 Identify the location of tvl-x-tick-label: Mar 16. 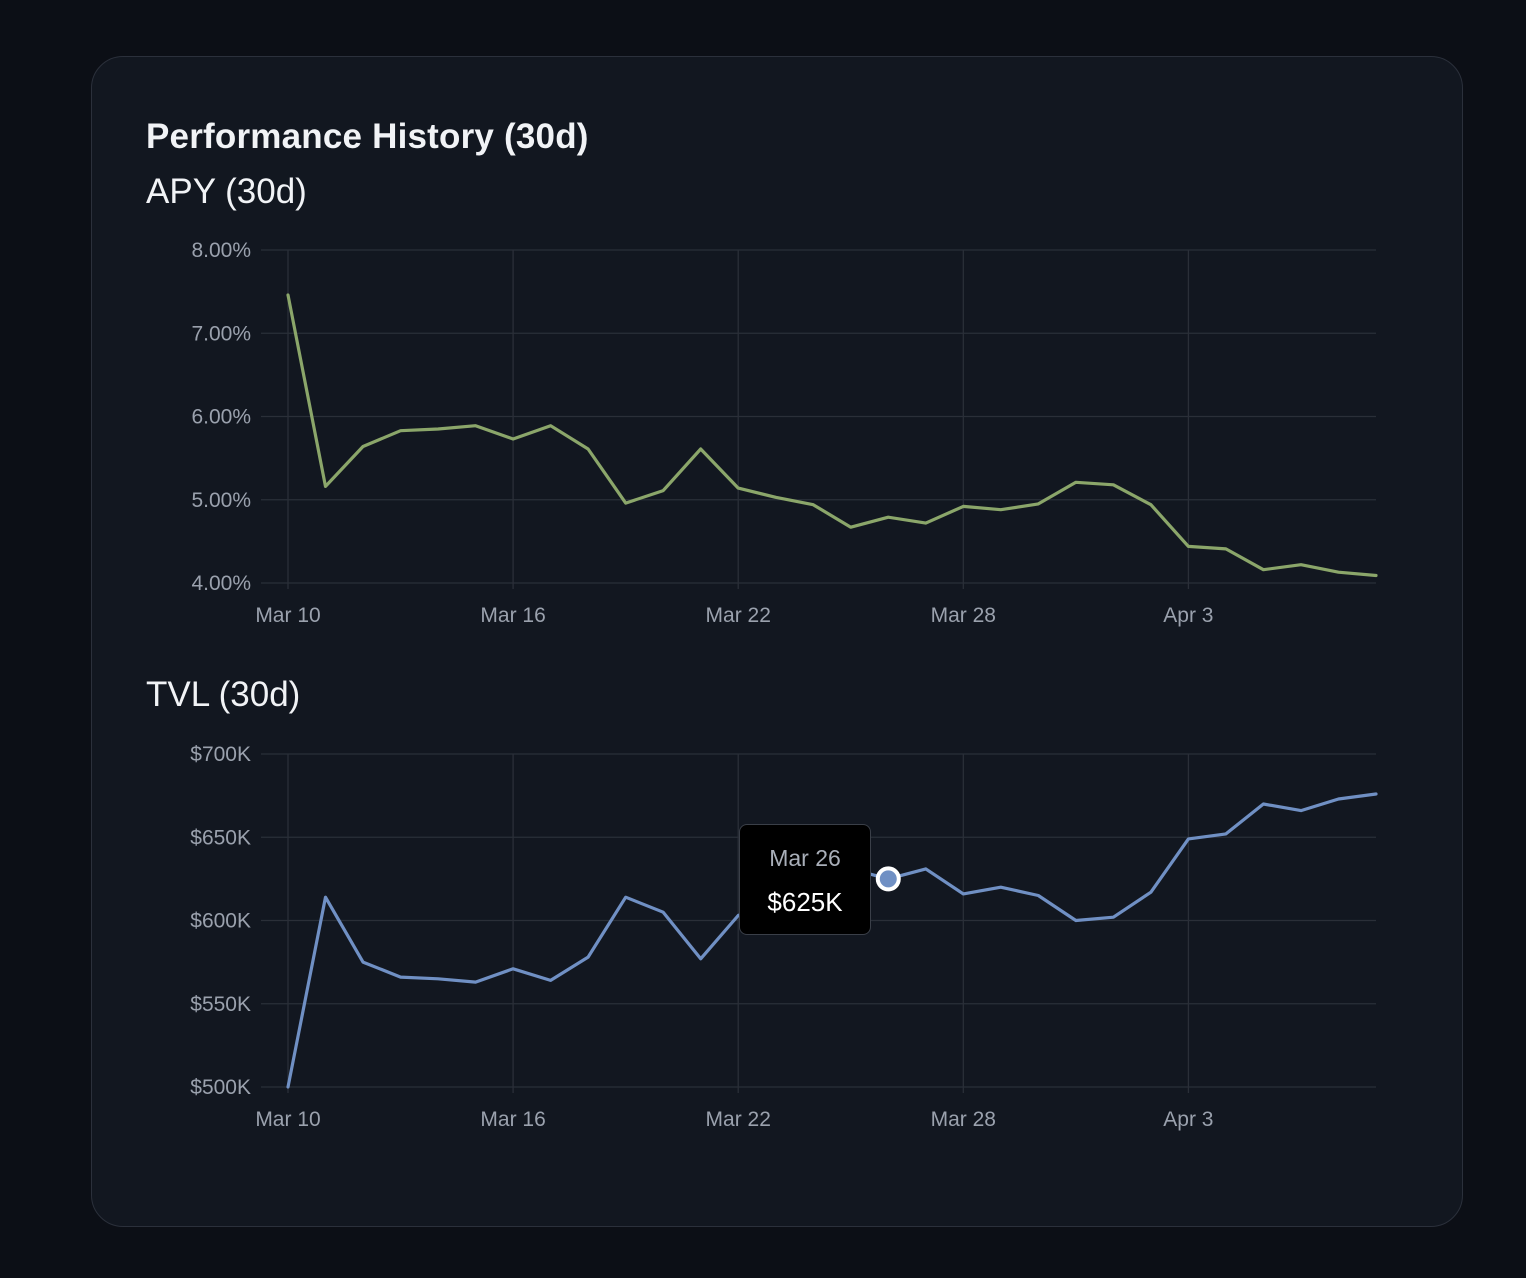
(512, 1119).